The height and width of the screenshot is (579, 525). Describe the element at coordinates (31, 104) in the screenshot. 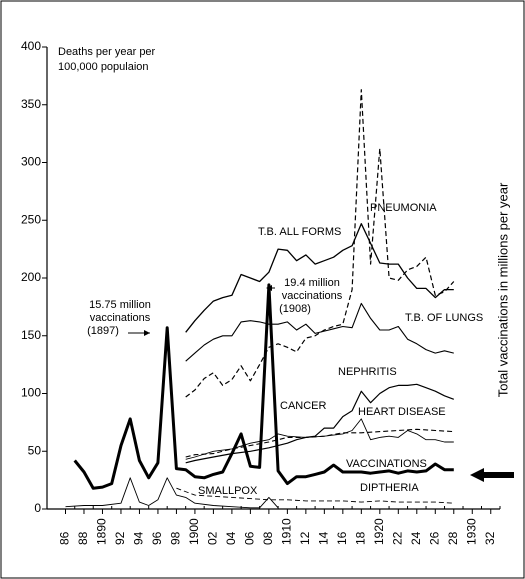

I see `y-tick-label: 350` at that location.